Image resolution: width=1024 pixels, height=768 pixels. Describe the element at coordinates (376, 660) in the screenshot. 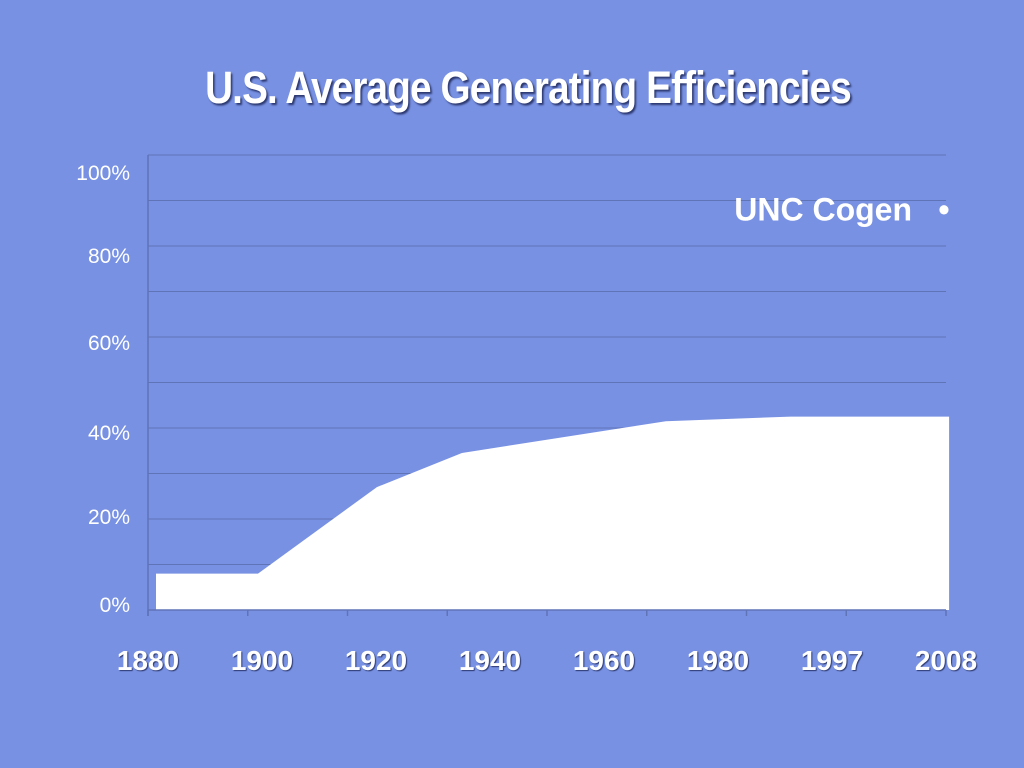

I see `x-tick-label: 1920` at that location.